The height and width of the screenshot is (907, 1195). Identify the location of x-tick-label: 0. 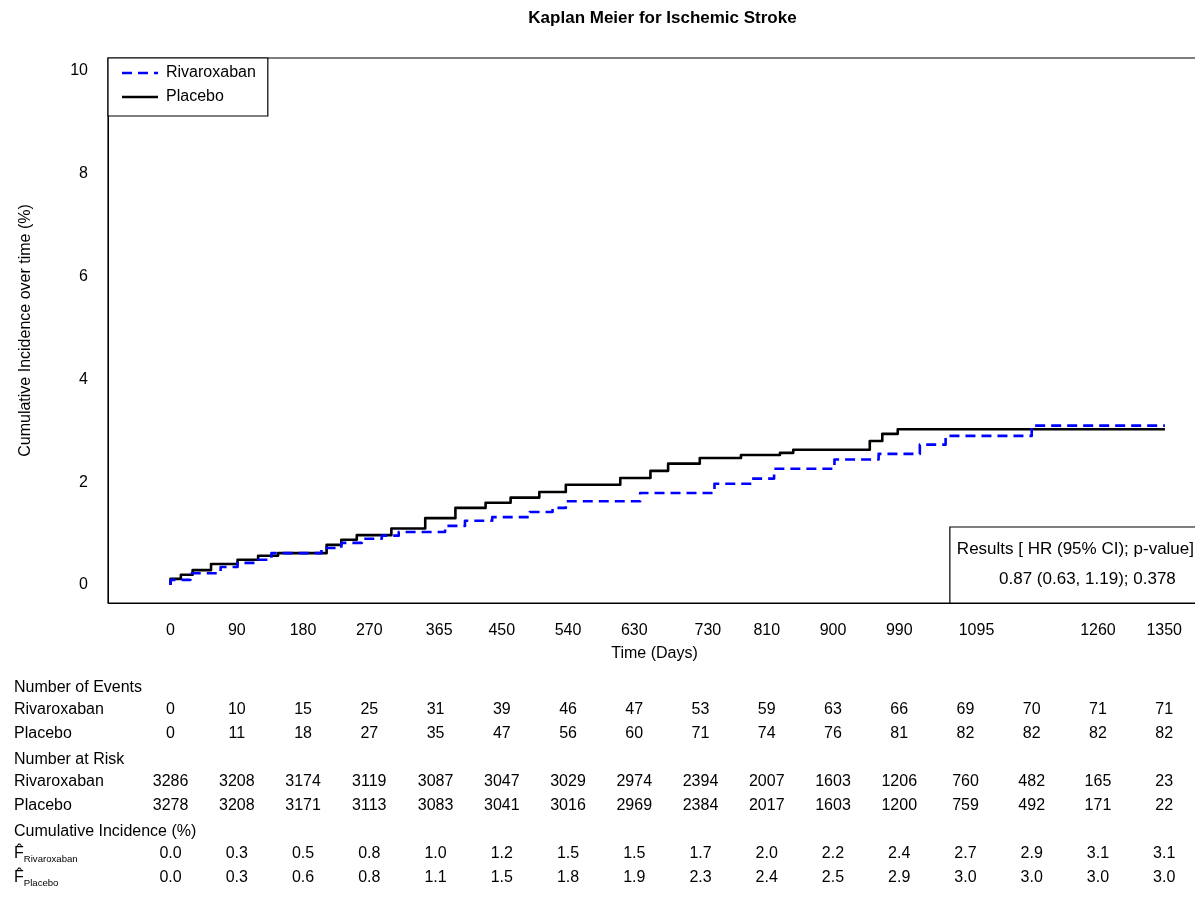
(171, 630).